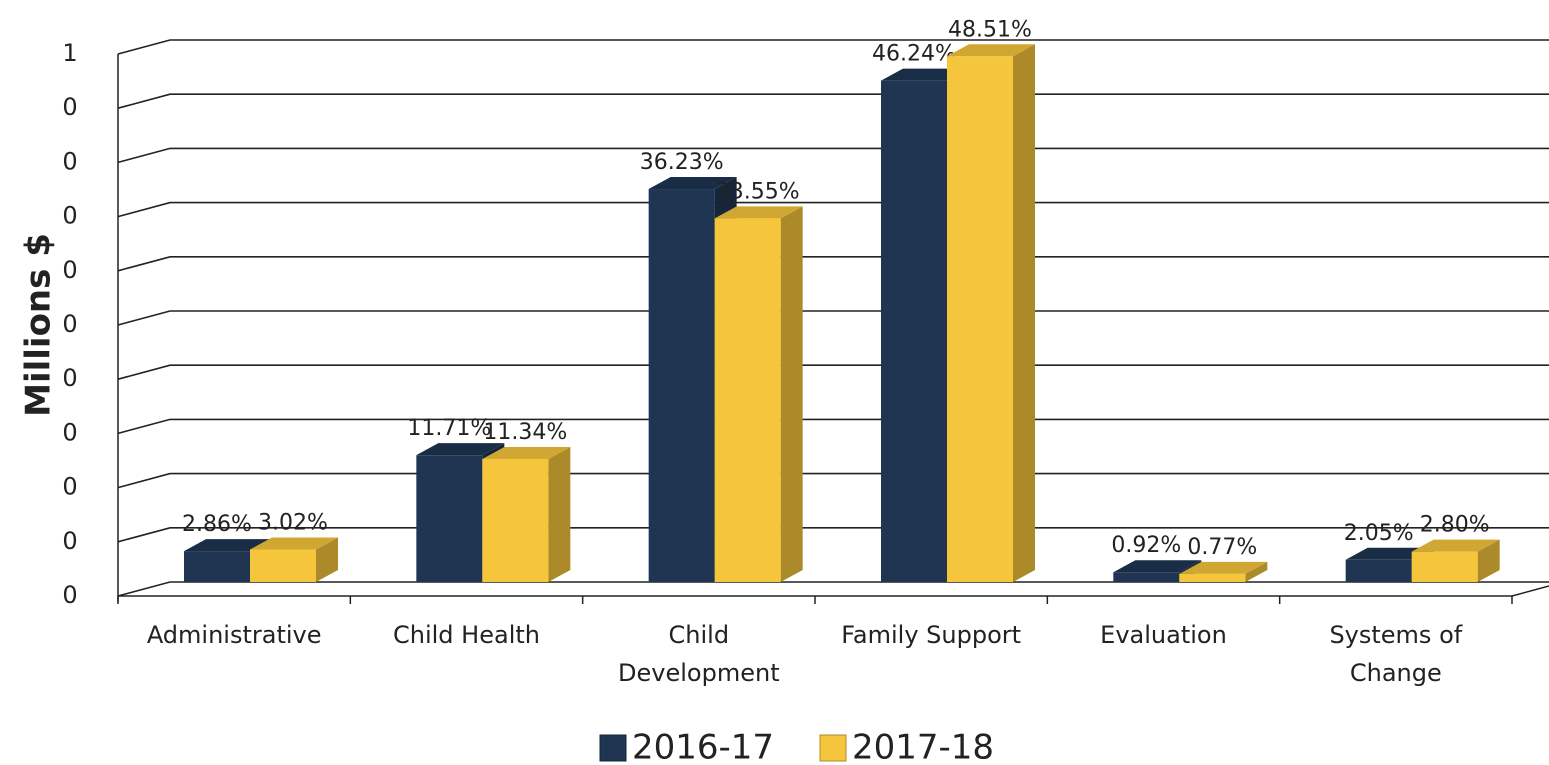 Image resolution: width=1549 pixels, height=765 pixels. I want to click on y-tick-label: 1, so click(69, 53).